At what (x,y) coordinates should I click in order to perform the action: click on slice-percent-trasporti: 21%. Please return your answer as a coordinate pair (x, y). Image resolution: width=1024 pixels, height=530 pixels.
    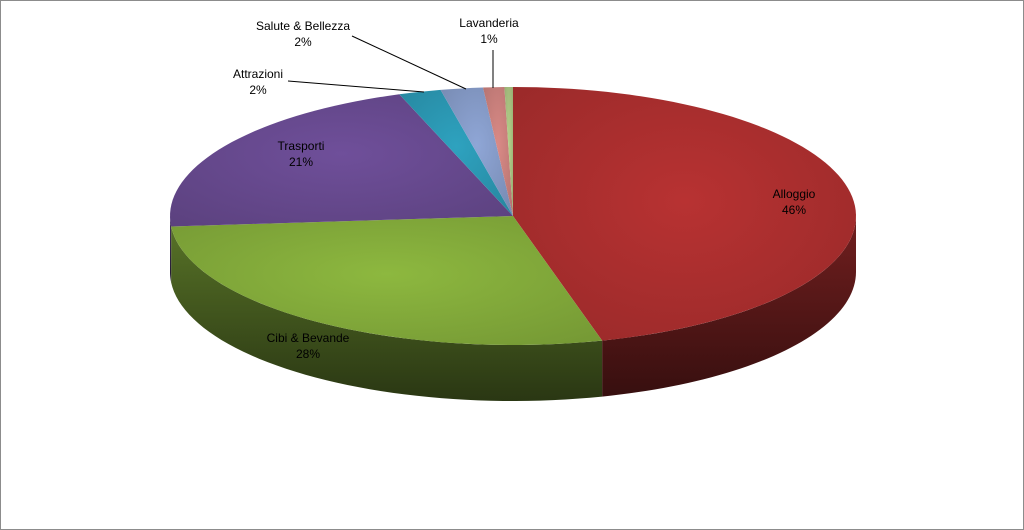
    Looking at the image, I should click on (301, 162).